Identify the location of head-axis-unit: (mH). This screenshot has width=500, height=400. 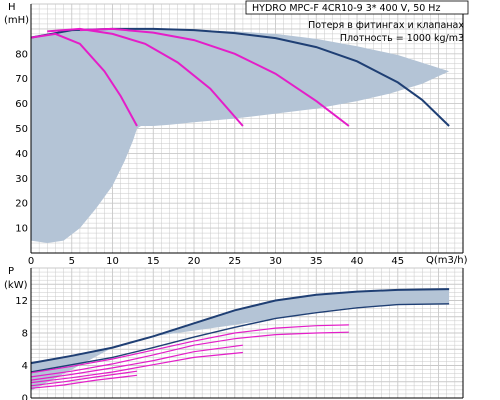
(16, 20).